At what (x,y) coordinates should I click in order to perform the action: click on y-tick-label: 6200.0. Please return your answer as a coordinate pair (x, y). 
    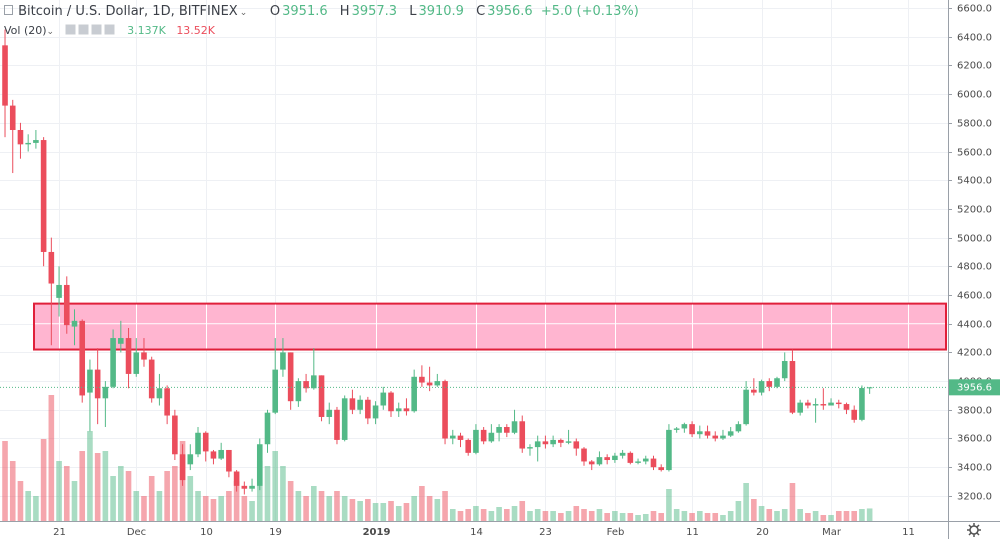
    Looking at the image, I should click on (974, 66).